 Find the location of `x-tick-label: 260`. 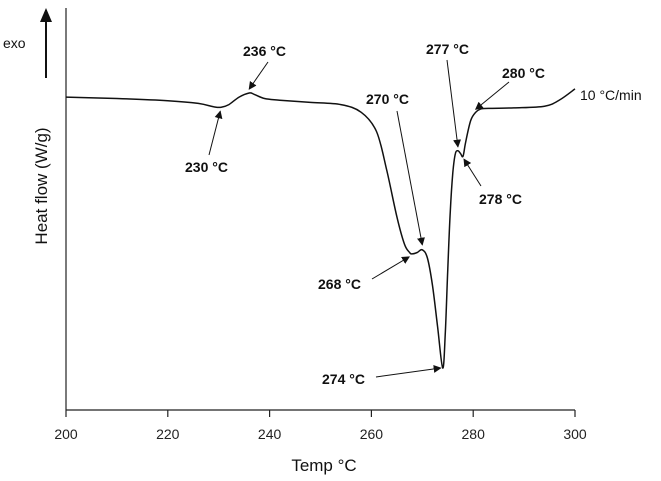

x-tick-label: 260 is located at coordinates (372, 434).